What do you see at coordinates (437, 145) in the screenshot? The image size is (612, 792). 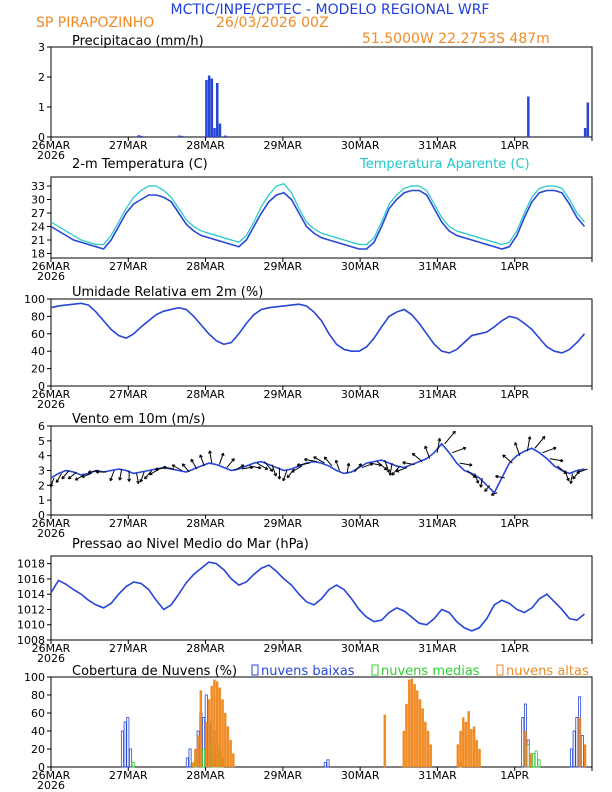 I see `x-tick-label-precip: 31MAR` at bounding box center [437, 145].